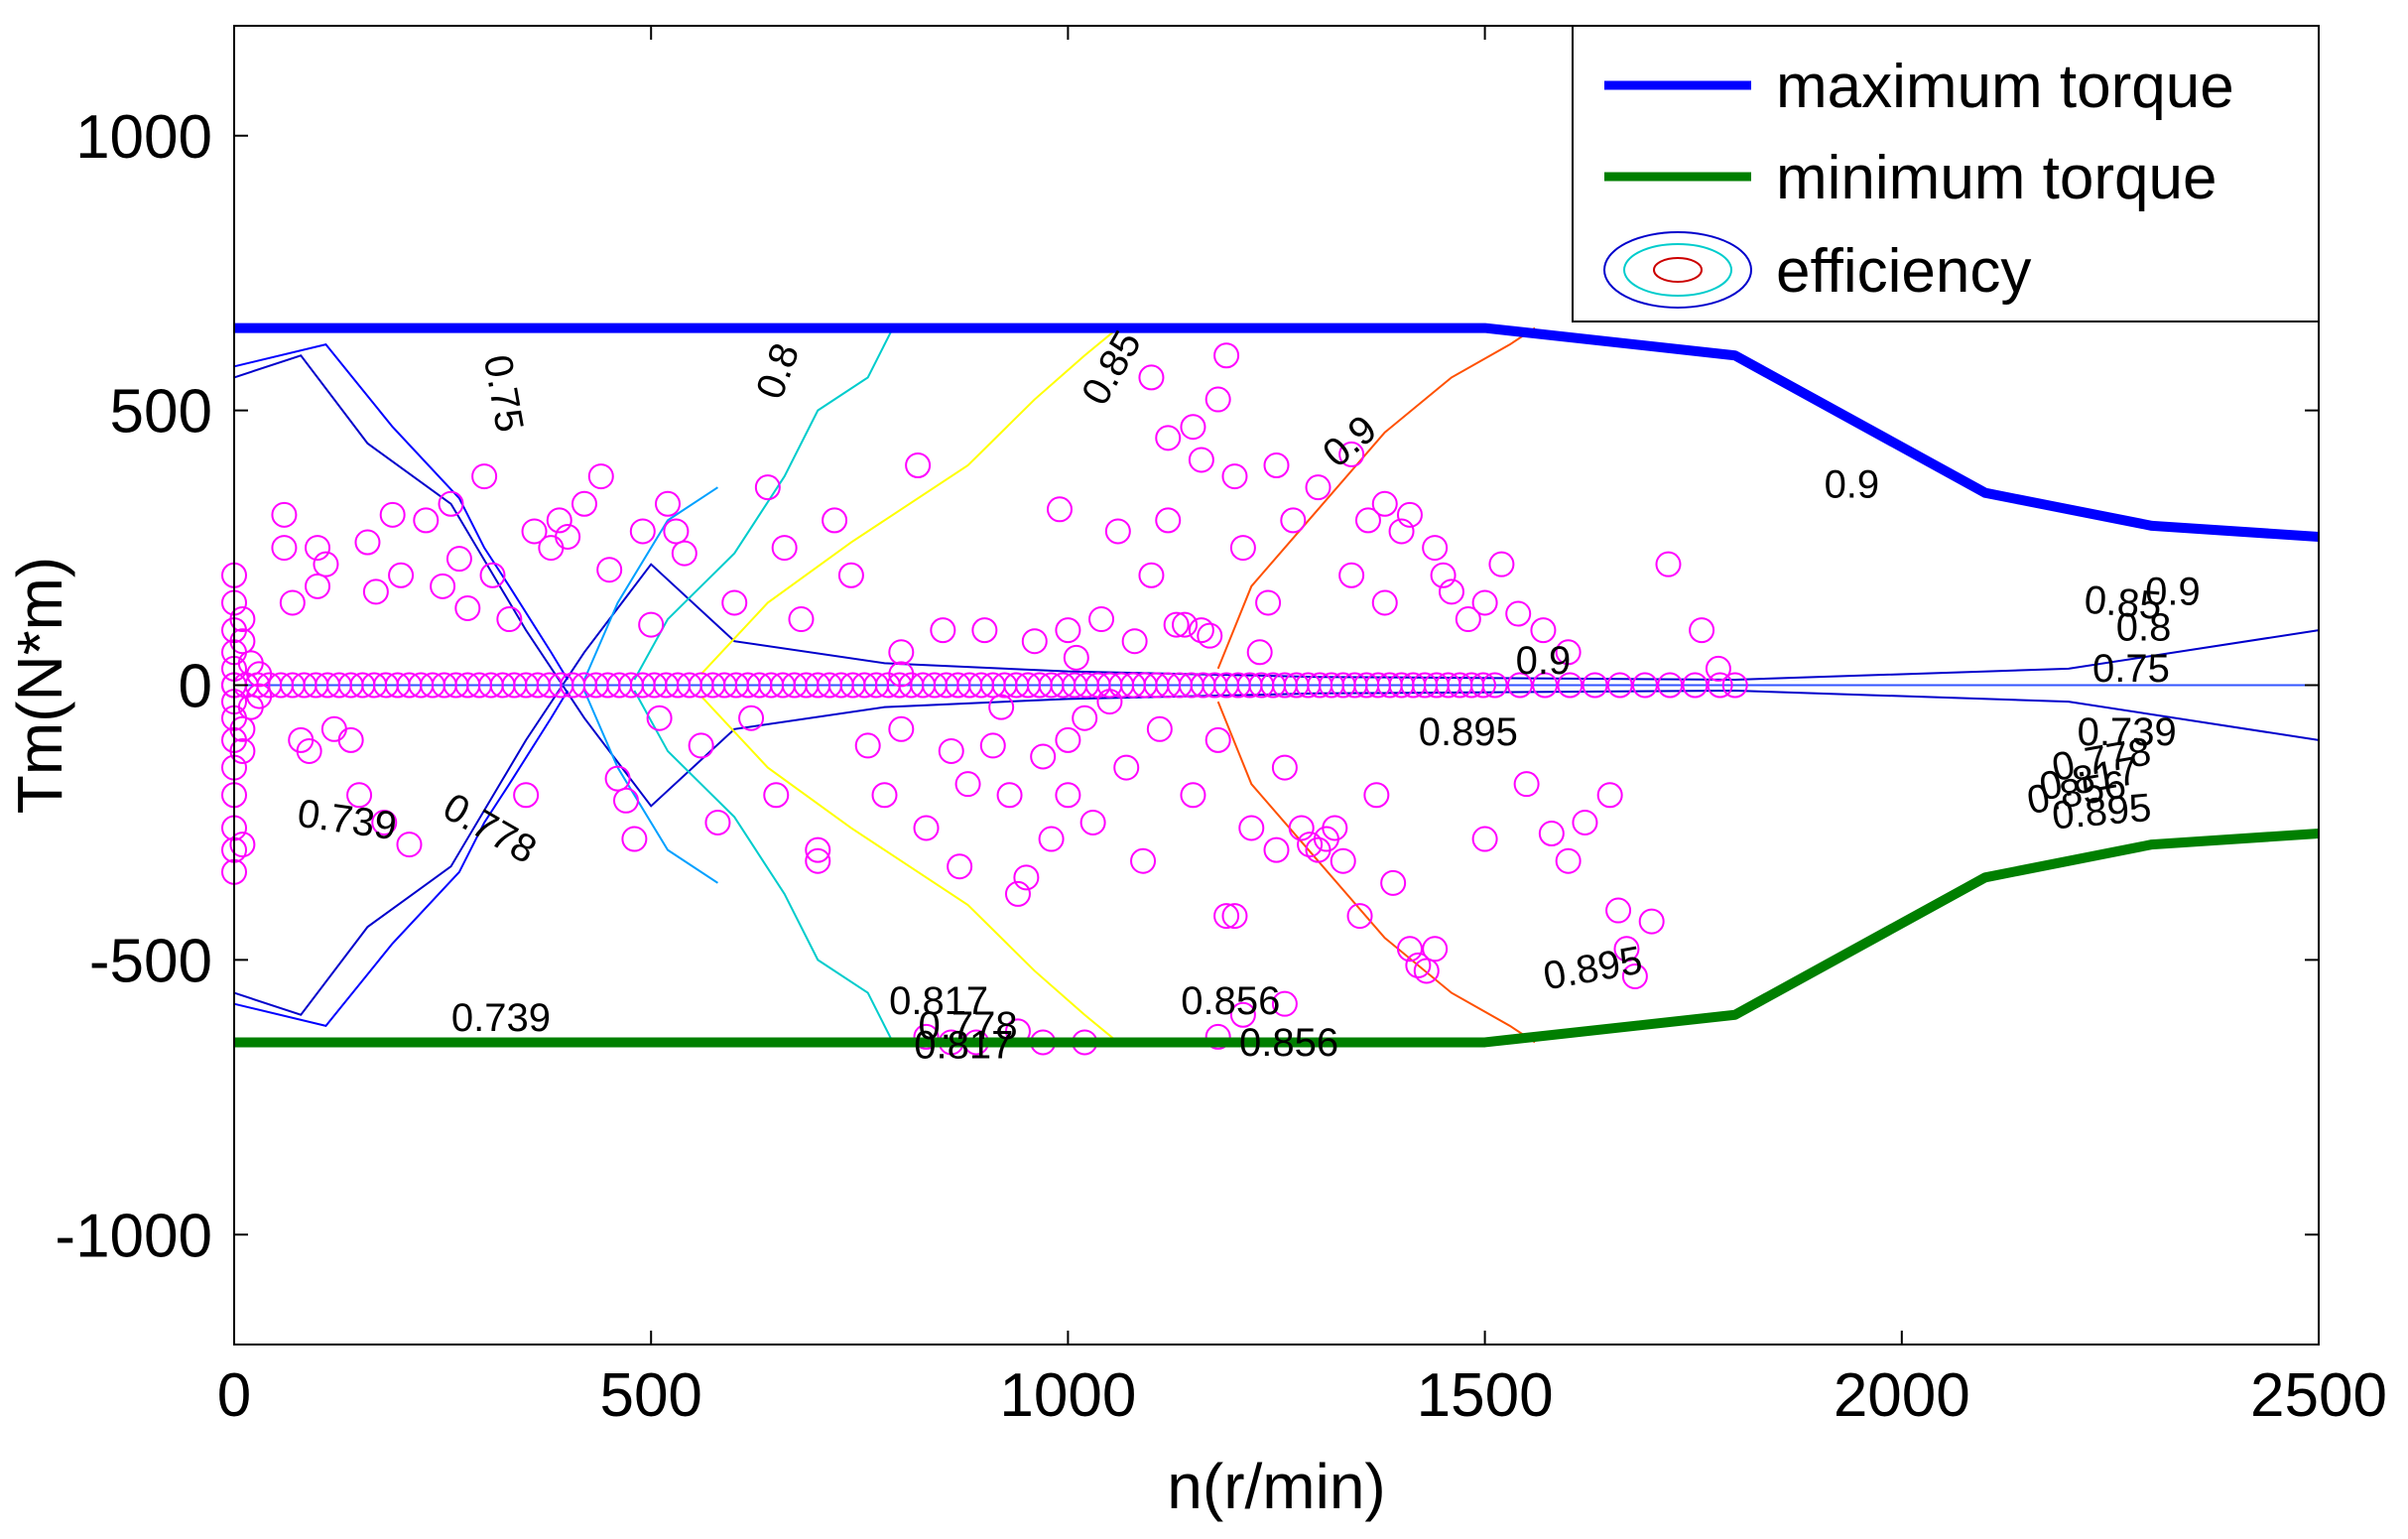 Image resolution: width=2408 pixels, height=1539 pixels. Describe the element at coordinates (195, 687) in the screenshot. I see `y-tick-label: 0` at that location.